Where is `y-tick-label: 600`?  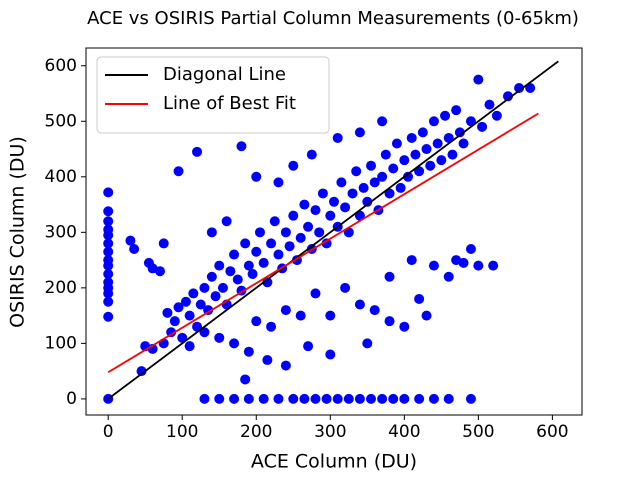
y-tick-label: 600 is located at coordinates (61, 66).